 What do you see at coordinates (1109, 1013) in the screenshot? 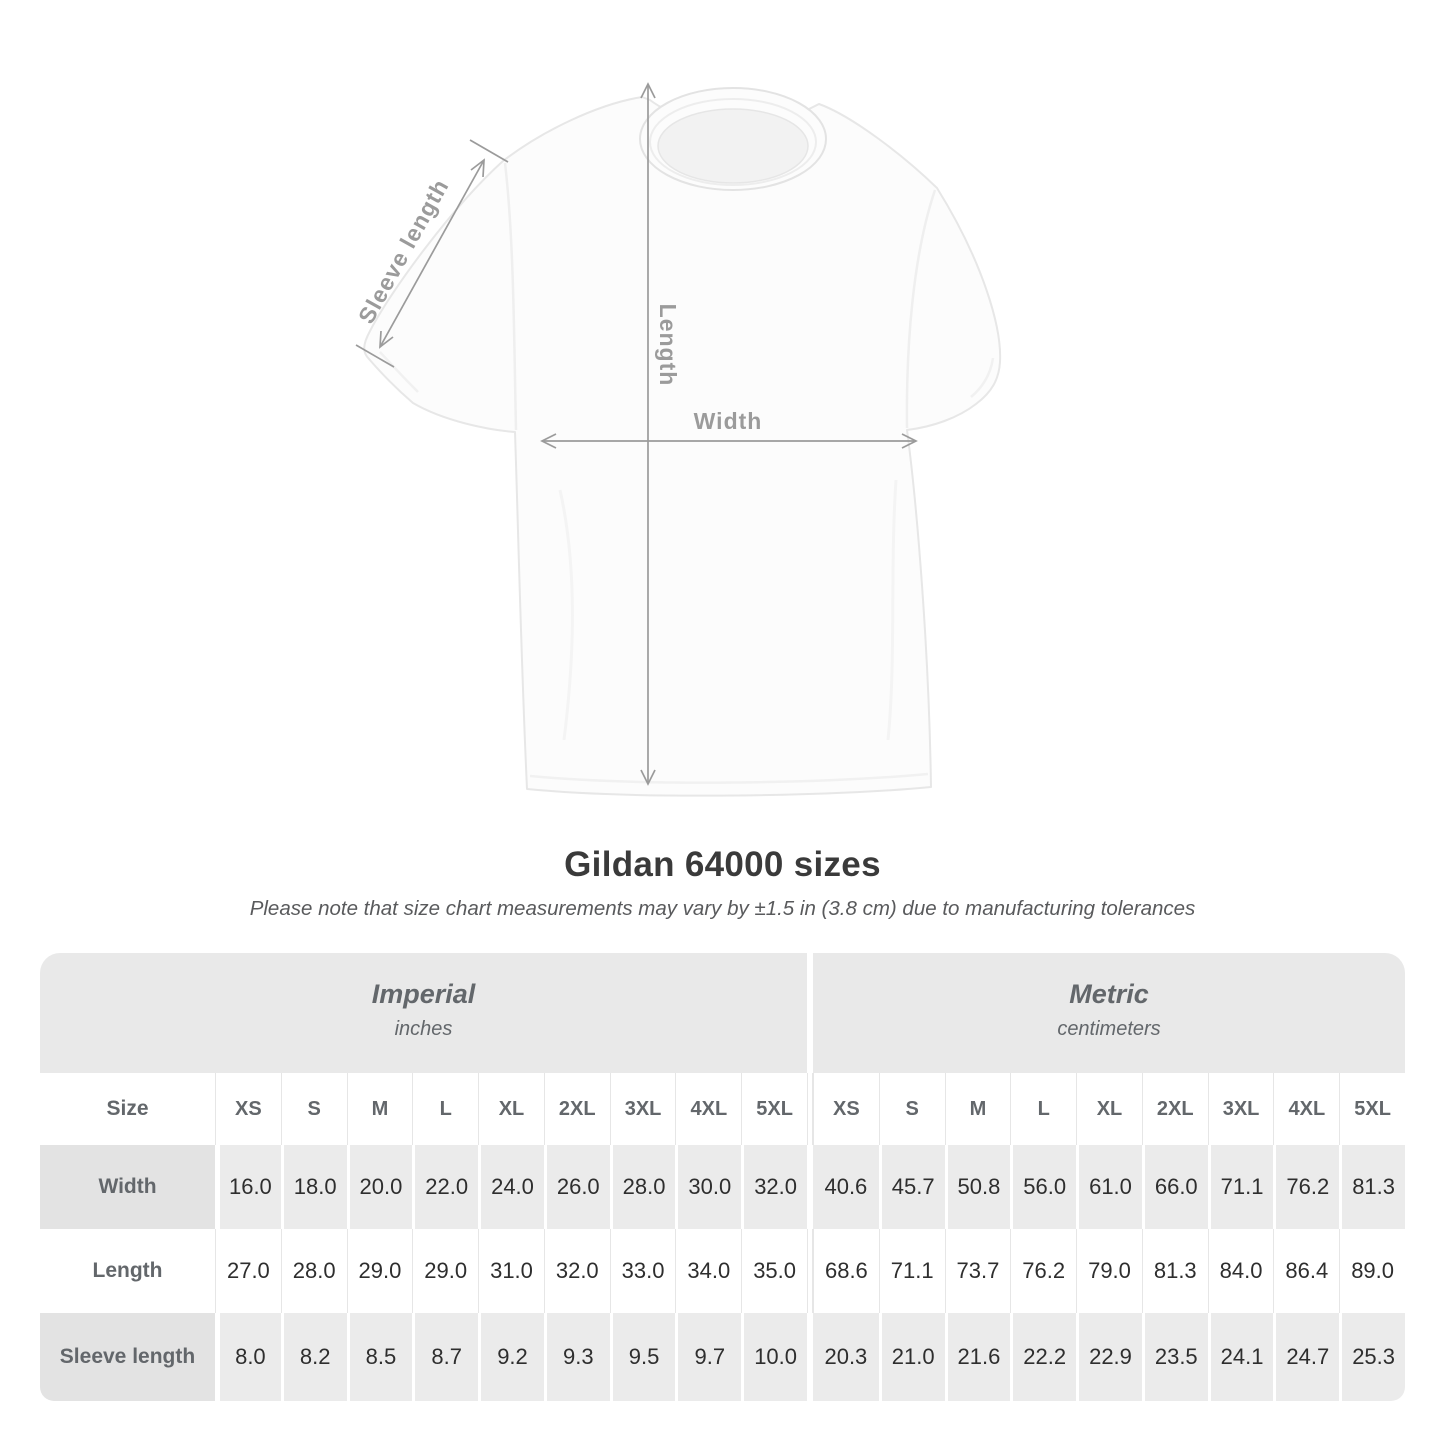
I see `metric-header: Metric centimeters` at bounding box center [1109, 1013].